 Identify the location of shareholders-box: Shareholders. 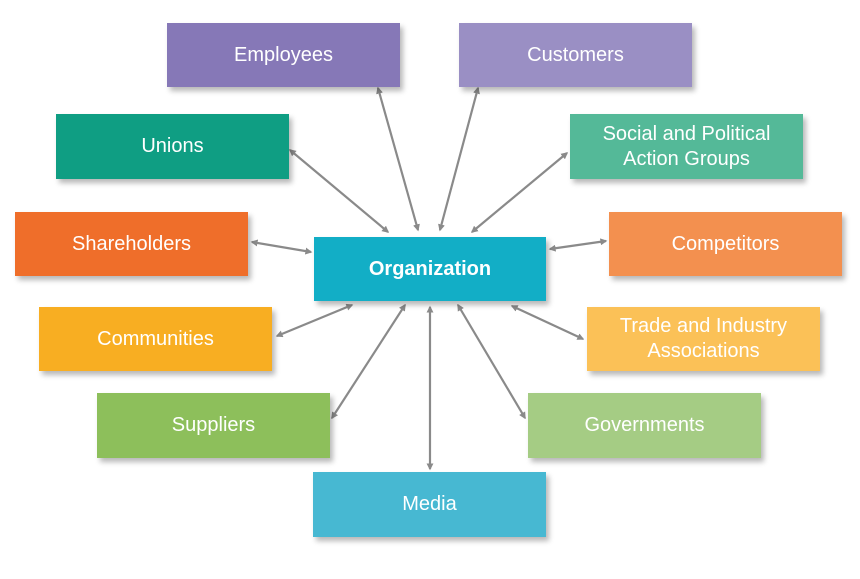
(131, 244).